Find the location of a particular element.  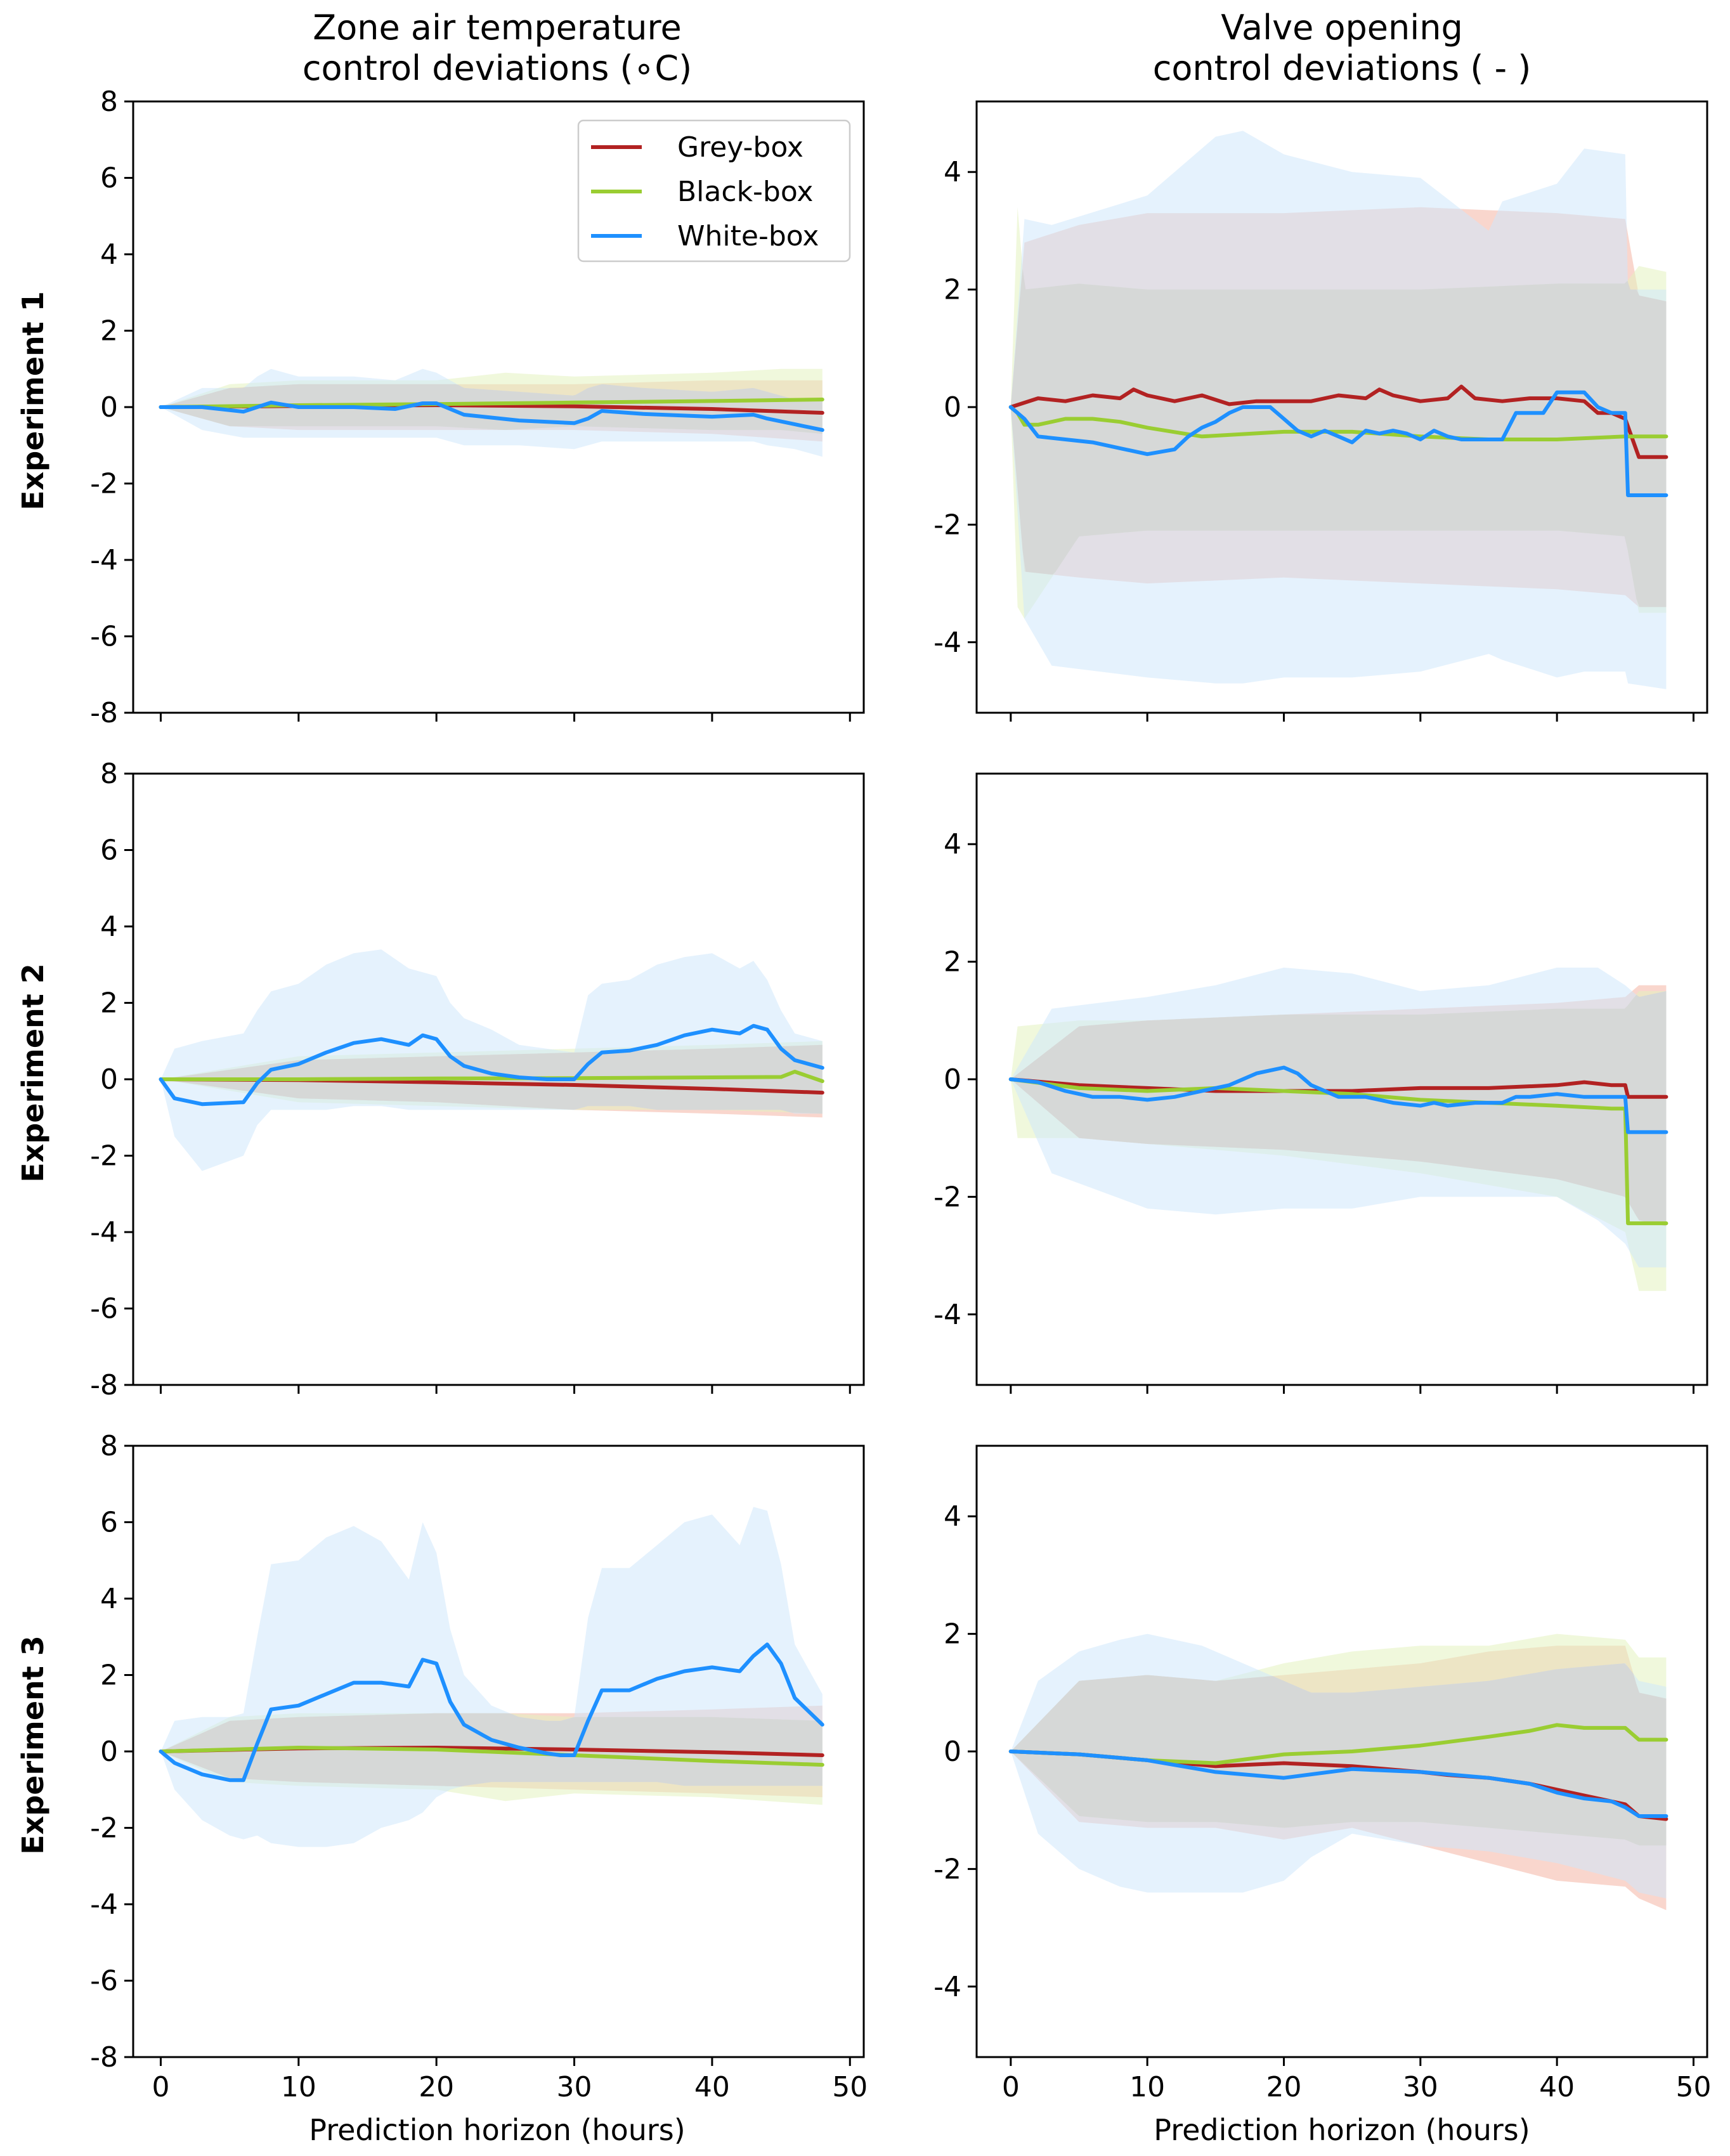

panel-r3c1: 0 10 20 30 40 50 -8 -6 -4 -2 0 2 4 6 8 is located at coordinates (479, 1766).